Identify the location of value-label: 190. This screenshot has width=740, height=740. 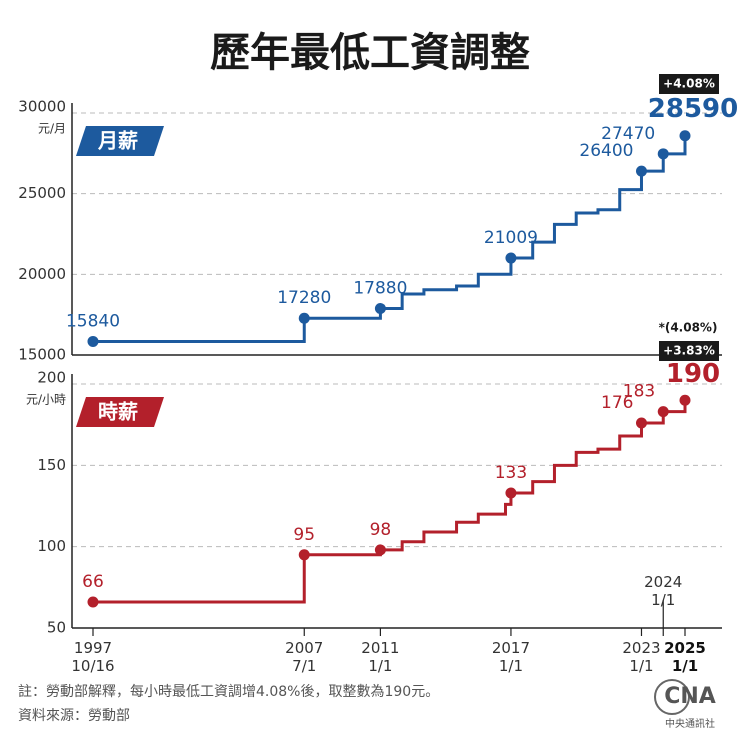
(693, 374).